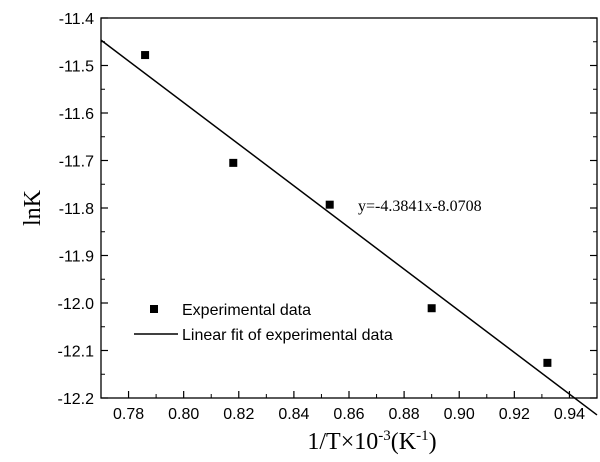  I want to click on x-tick-label: 0.90, so click(459, 414).